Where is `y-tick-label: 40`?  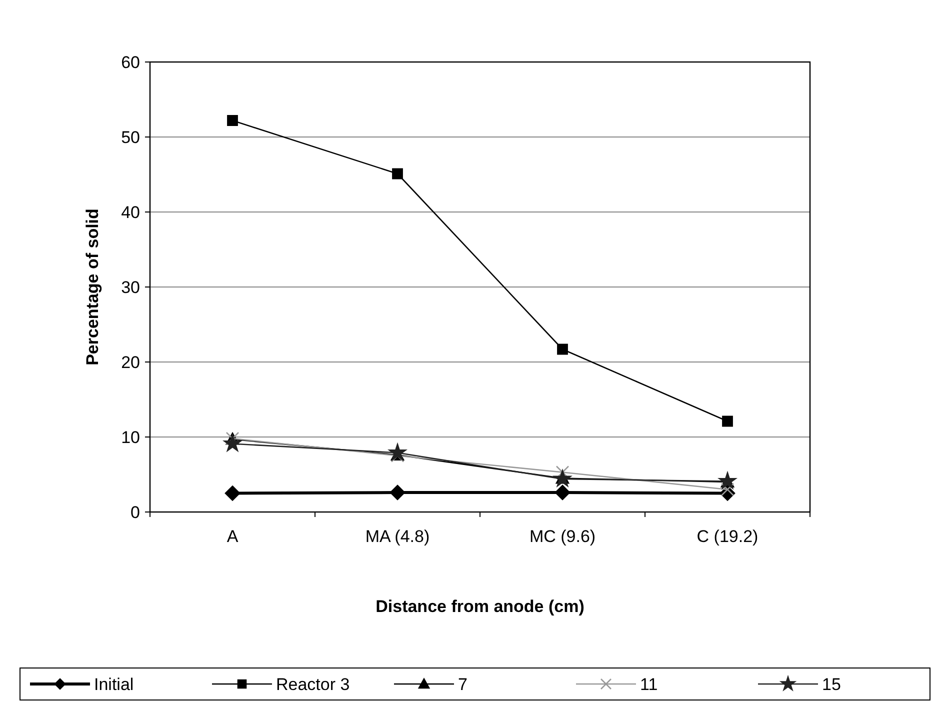 y-tick-label: 40 is located at coordinates (130, 212).